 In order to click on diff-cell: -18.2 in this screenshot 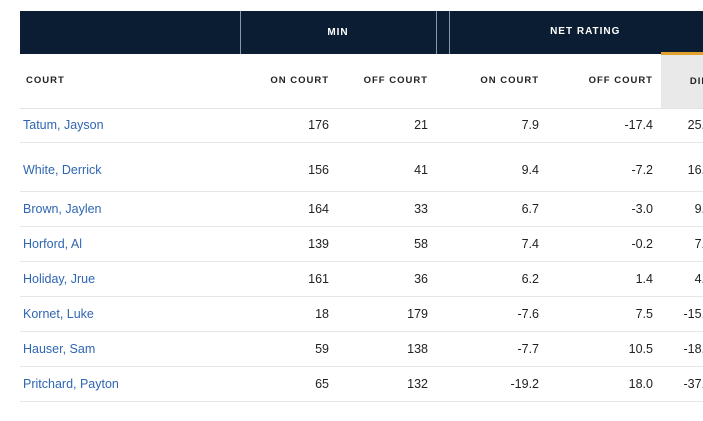, I will do `click(682, 349)`.